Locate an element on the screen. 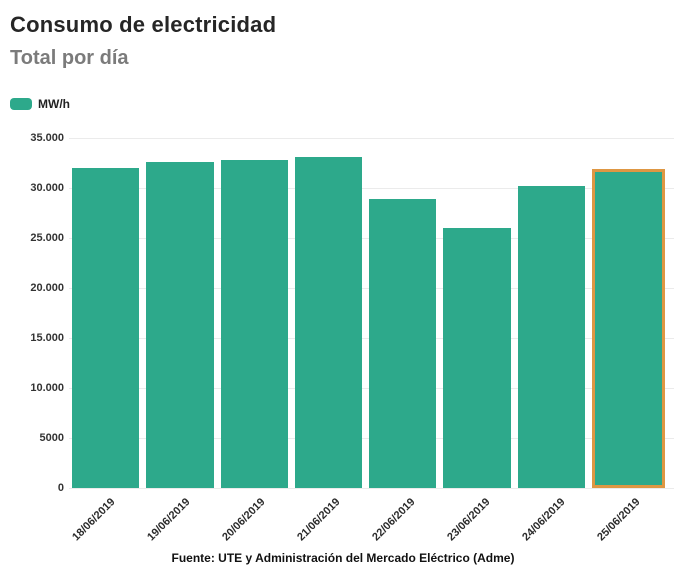  x-axis-tick-label: 21/06/2019 is located at coordinates (319, 520).